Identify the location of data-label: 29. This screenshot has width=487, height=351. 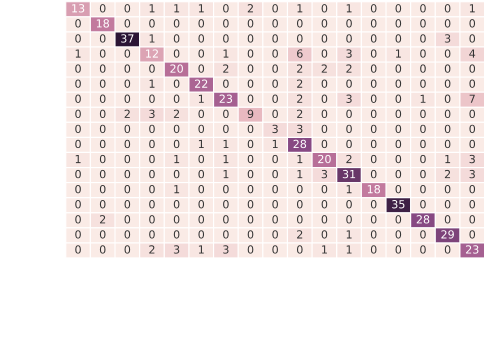
(447, 234).